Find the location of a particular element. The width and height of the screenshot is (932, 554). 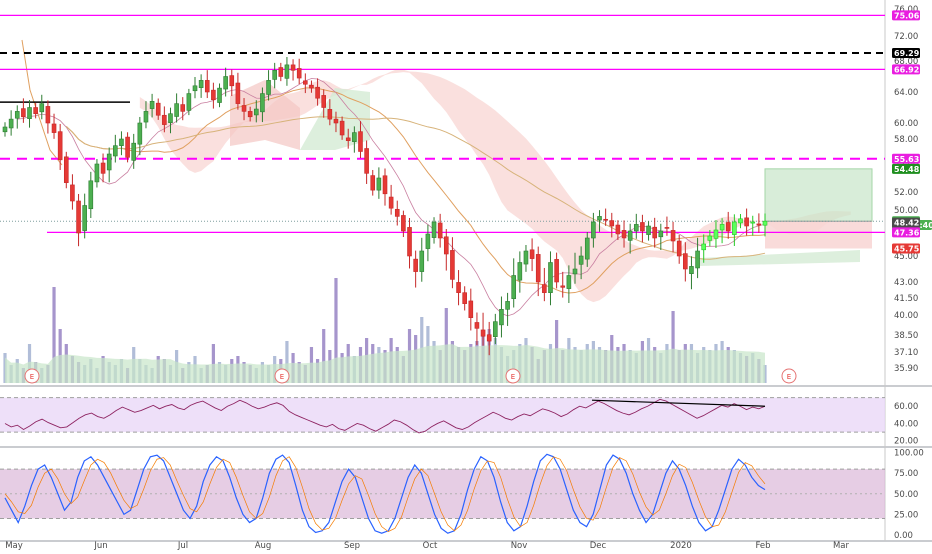

stoch-band is located at coordinates (442, 494).